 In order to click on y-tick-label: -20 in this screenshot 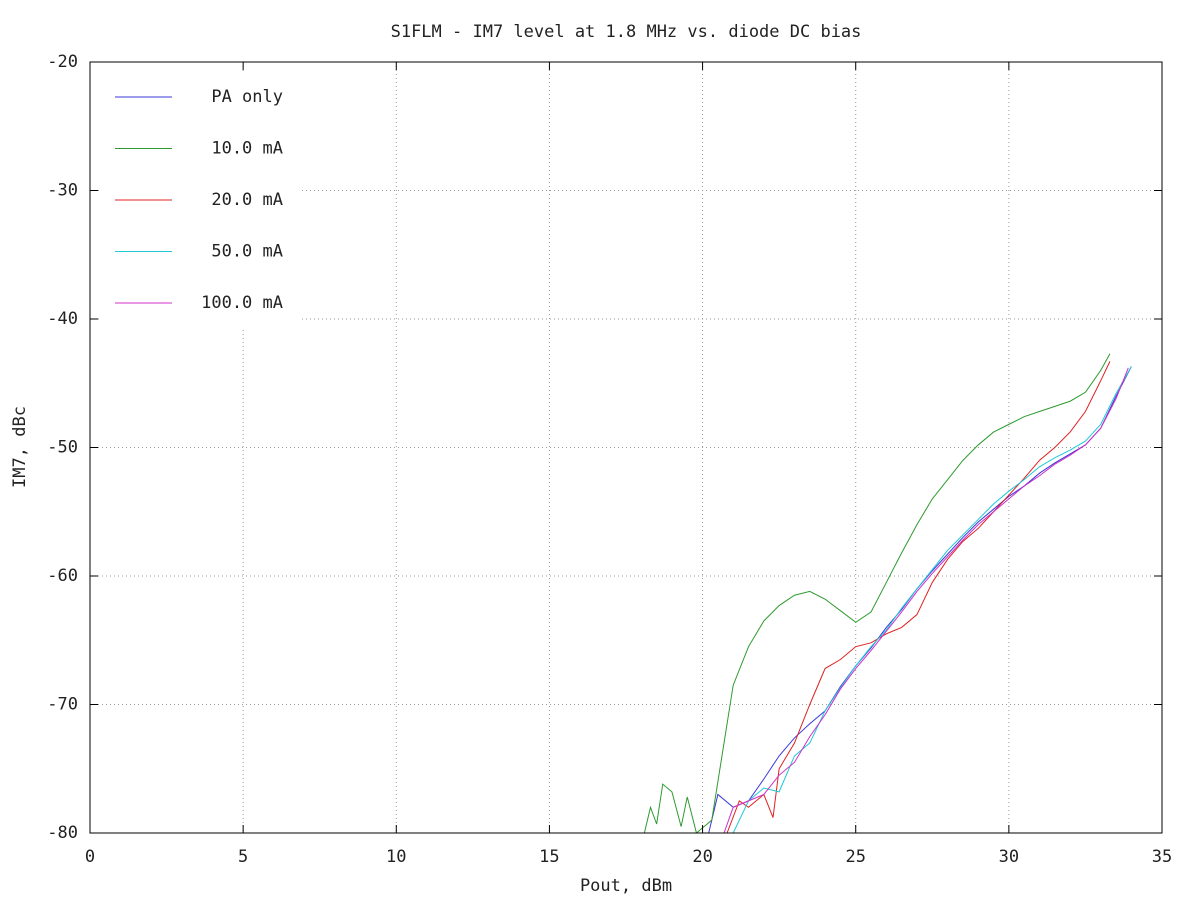, I will do `click(62, 62)`.